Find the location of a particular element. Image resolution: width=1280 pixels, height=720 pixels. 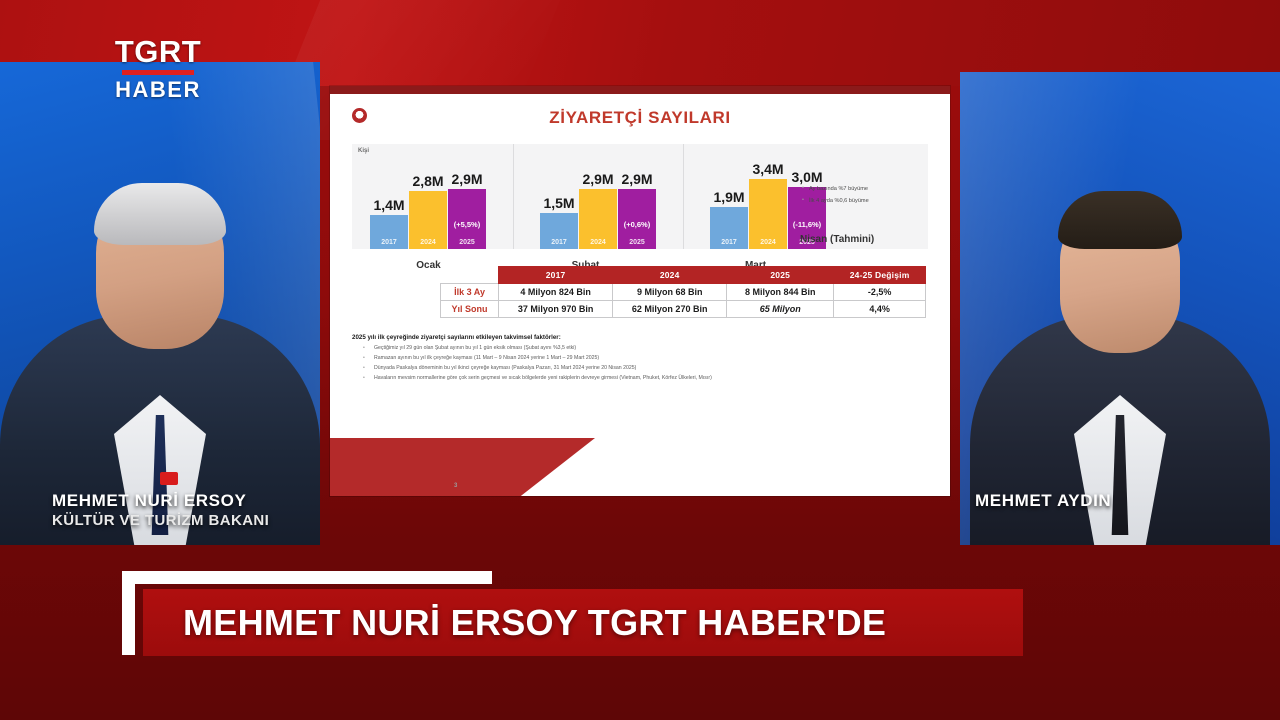

table-header-2017: 2017 is located at coordinates (556, 275).